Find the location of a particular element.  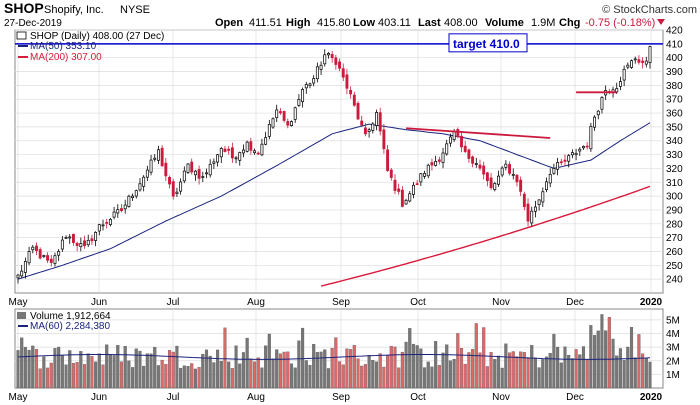

low-label: Low is located at coordinates (364, 23).